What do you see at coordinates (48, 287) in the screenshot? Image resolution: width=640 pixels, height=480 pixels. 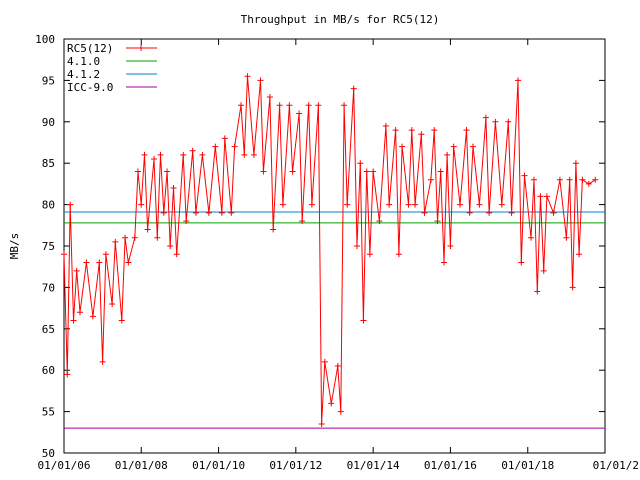 I see `y-tick-label: 70` at bounding box center [48, 287].